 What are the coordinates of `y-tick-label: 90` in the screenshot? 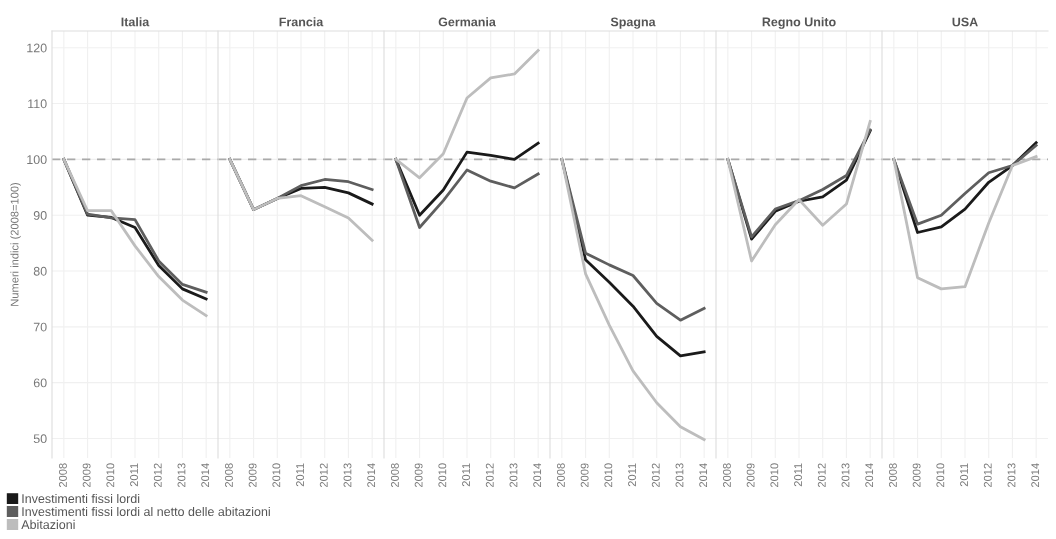 It's located at (40, 215).